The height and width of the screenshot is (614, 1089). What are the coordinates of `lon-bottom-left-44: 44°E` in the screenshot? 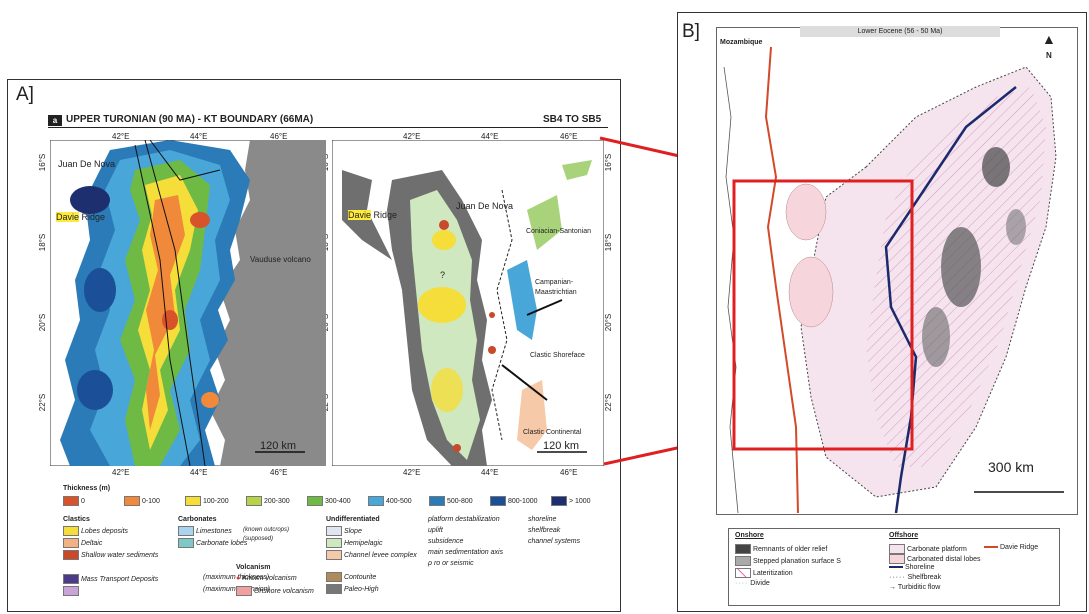 It's located at (199, 472).